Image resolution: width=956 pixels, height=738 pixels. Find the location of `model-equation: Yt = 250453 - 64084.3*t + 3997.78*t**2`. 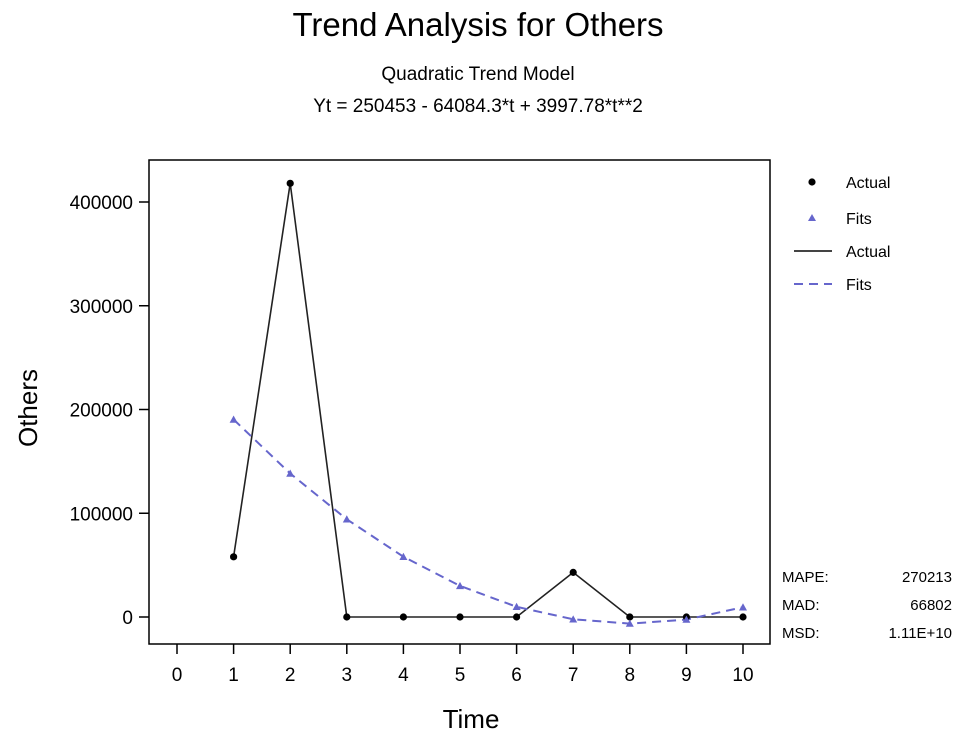

model-equation: Yt = 250453 - 64084.3*t + 3997.78*t**2 is located at coordinates (478, 106).